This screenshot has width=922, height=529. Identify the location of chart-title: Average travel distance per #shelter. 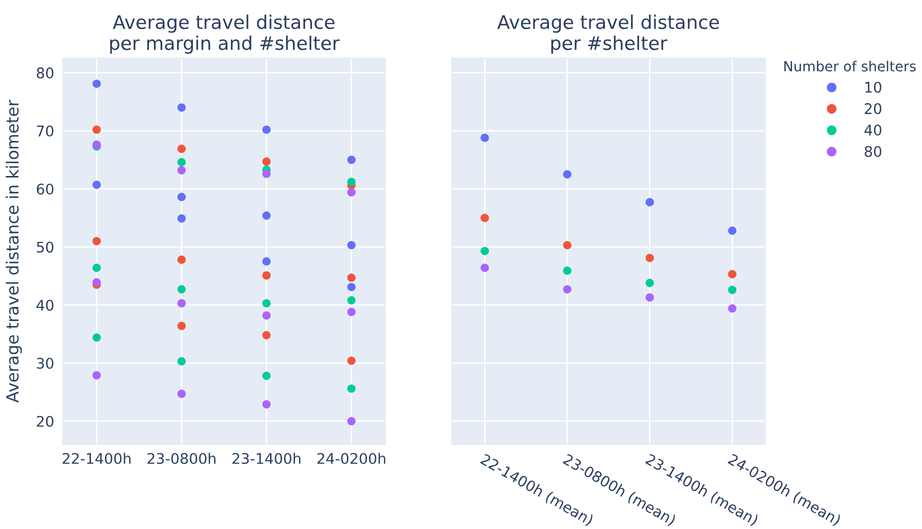
(608, 34).